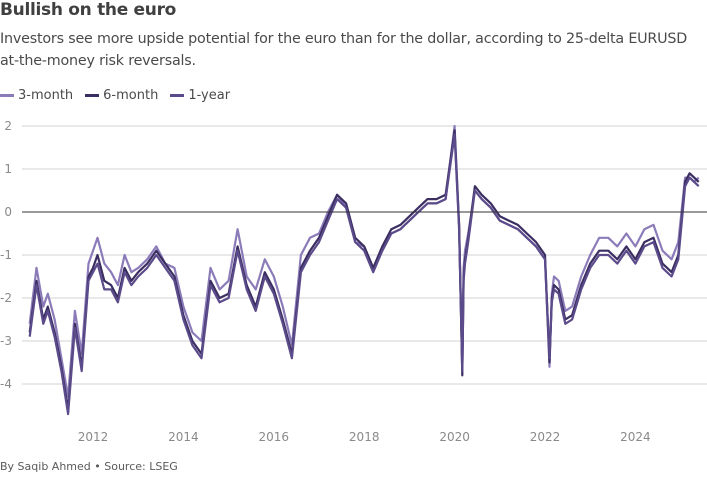  I want to click on y-tick-label: 2, so click(8, 126).